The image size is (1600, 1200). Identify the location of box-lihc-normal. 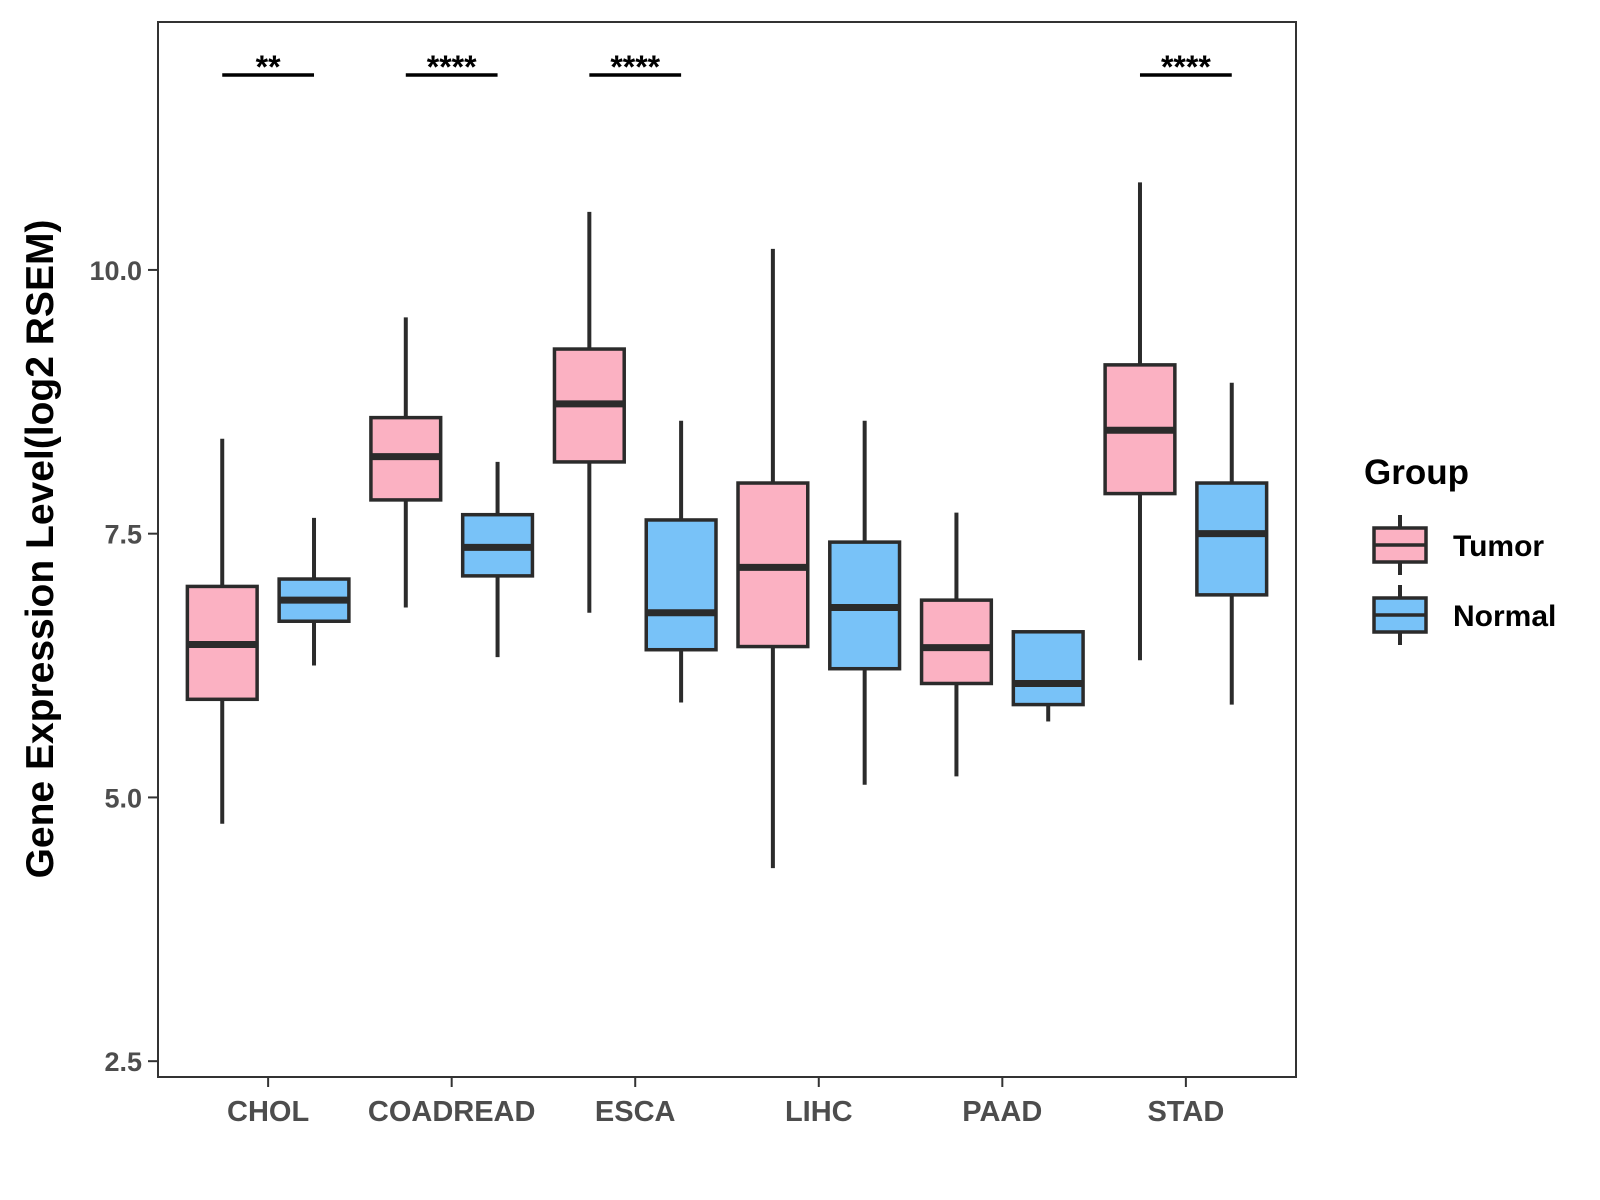
(865, 602).